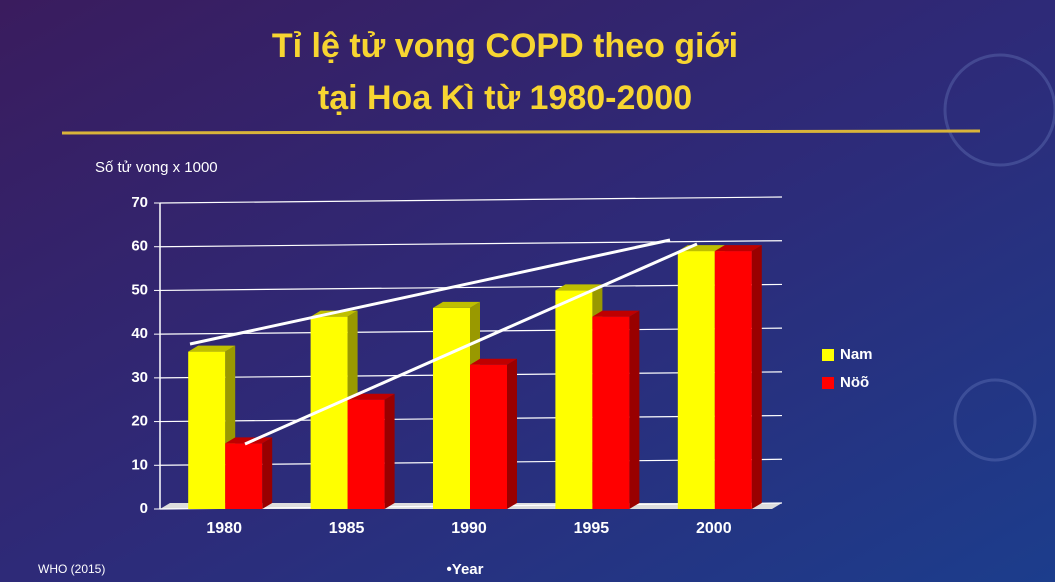 The height and width of the screenshot is (582, 1055). What do you see at coordinates (854, 382) in the screenshot?
I see `legend-label: Nöõ` at bounding box center [854, 382].